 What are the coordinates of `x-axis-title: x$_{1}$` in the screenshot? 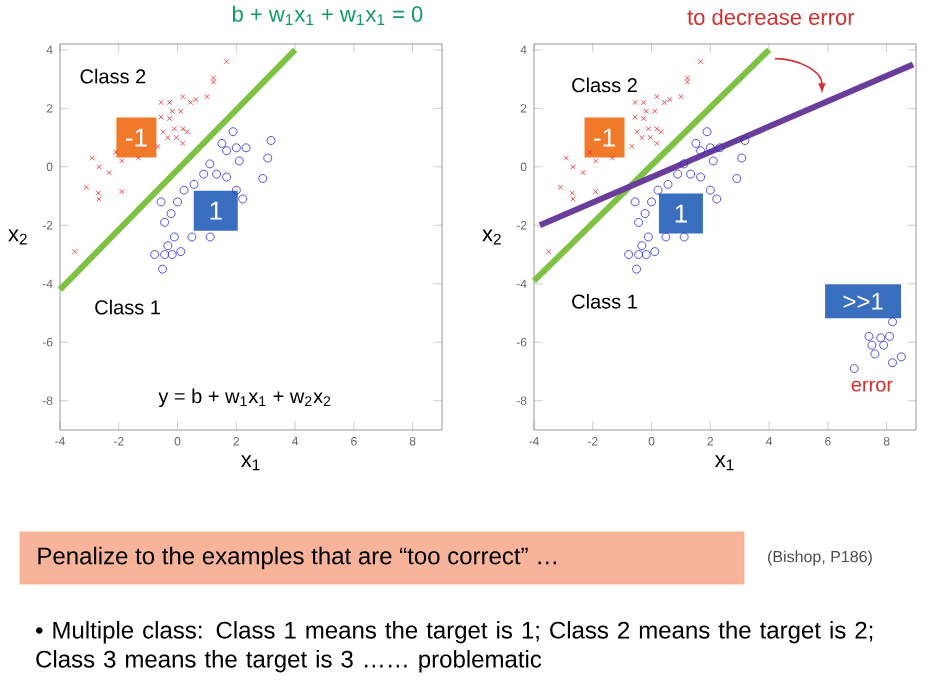 It's located at (724, 463).